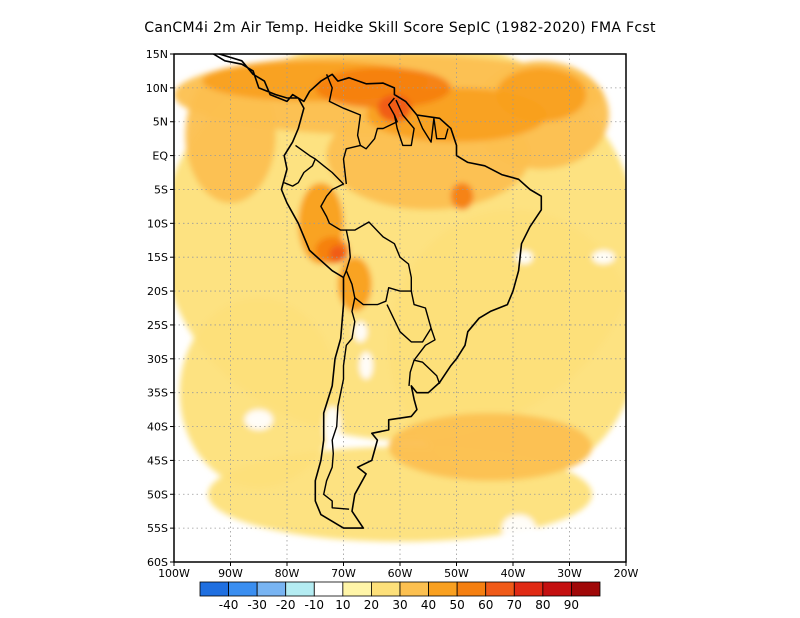 This screenshot has width=800, height=618. I want to click on lat-tick-label: 55S, so click(157, 528).